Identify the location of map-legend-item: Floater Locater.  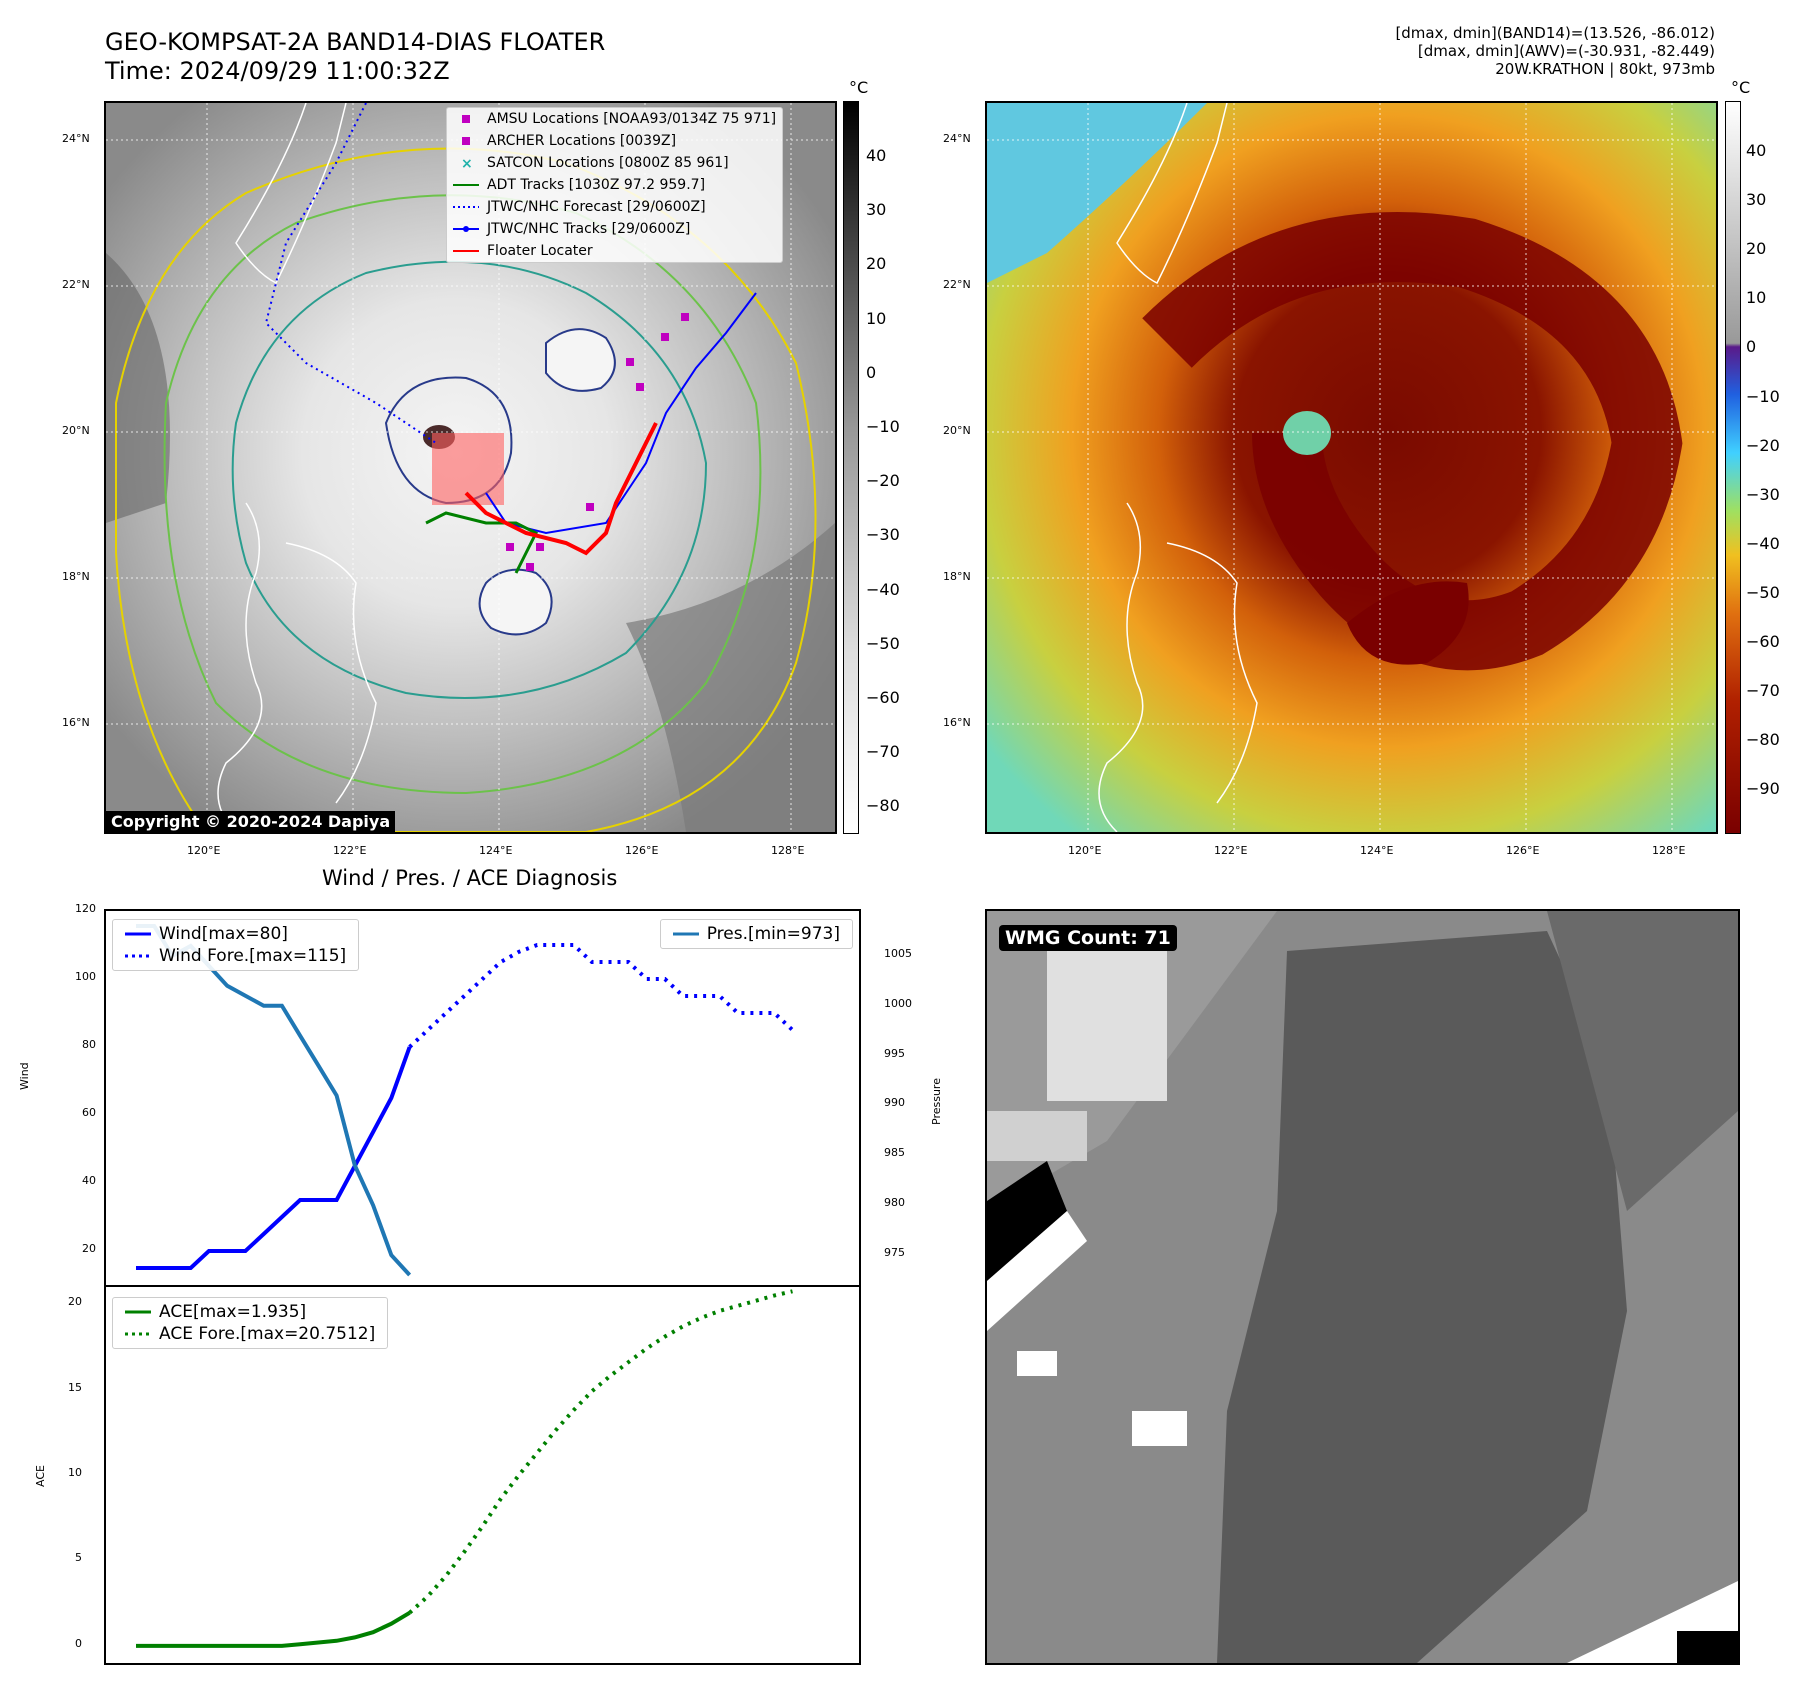
(614, 251).